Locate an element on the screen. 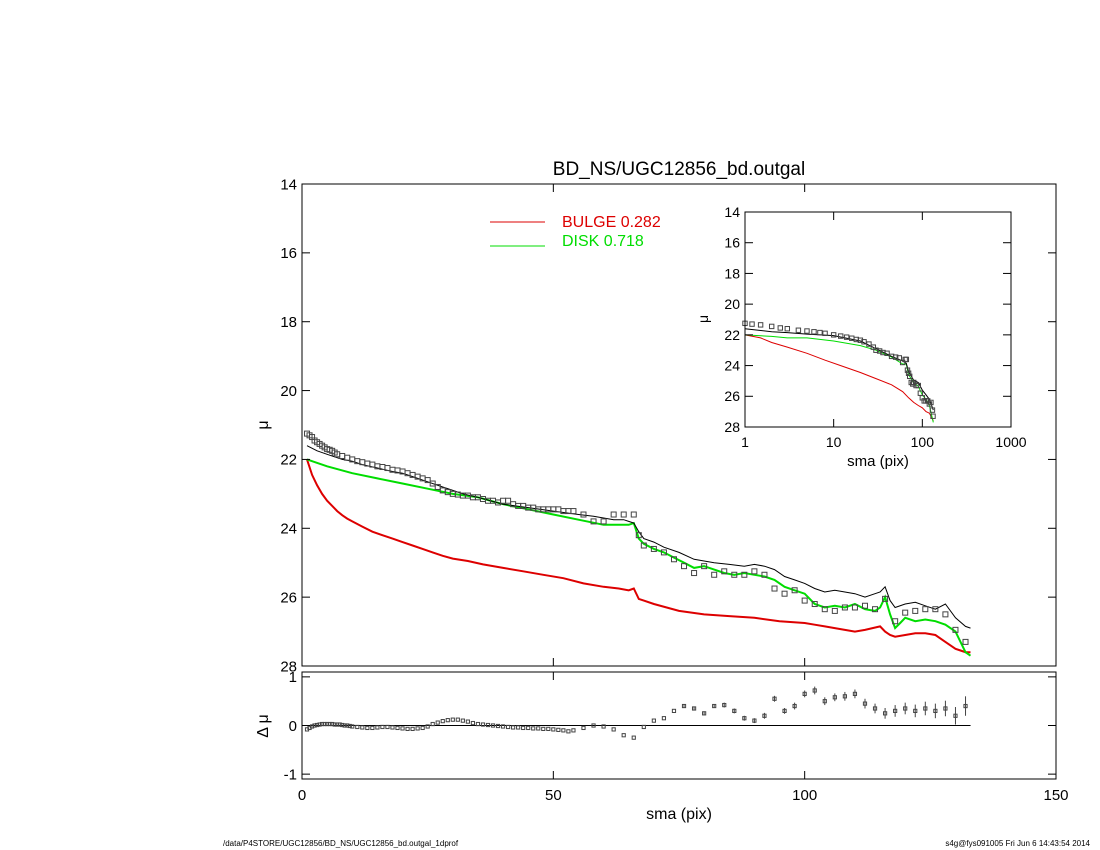 This screenshot has width=1100, height=850. inset-x-axis-label: sma (pix) is located at coordinates (878, 461).